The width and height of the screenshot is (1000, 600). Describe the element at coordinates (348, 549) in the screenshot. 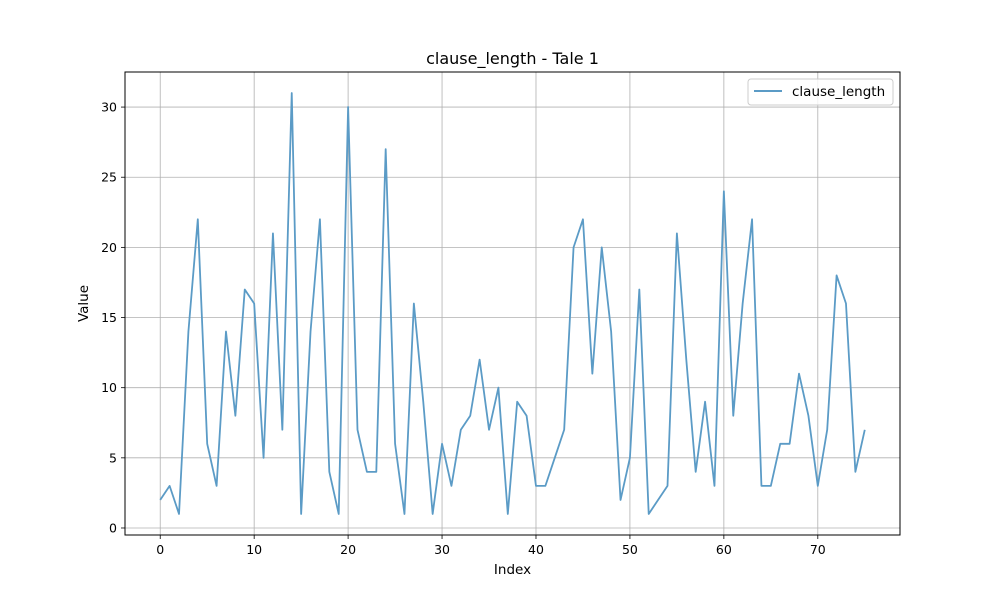

I see `x-tick-label: 20` at that location.